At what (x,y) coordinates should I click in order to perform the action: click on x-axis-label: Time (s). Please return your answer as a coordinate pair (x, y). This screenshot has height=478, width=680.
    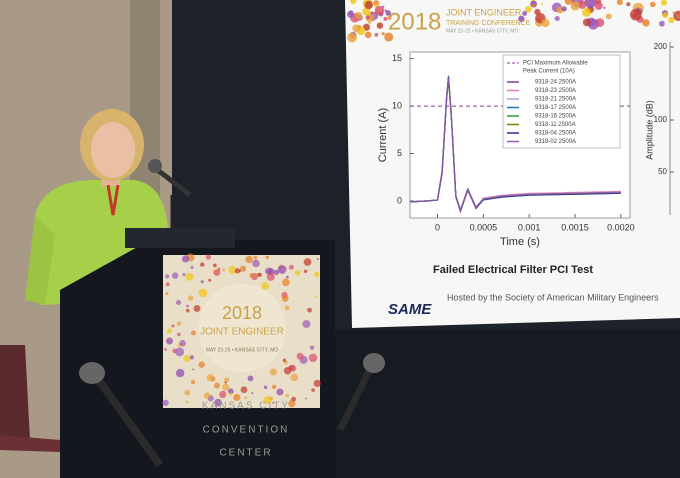
    Looking at the image, I should click on (520, 242).